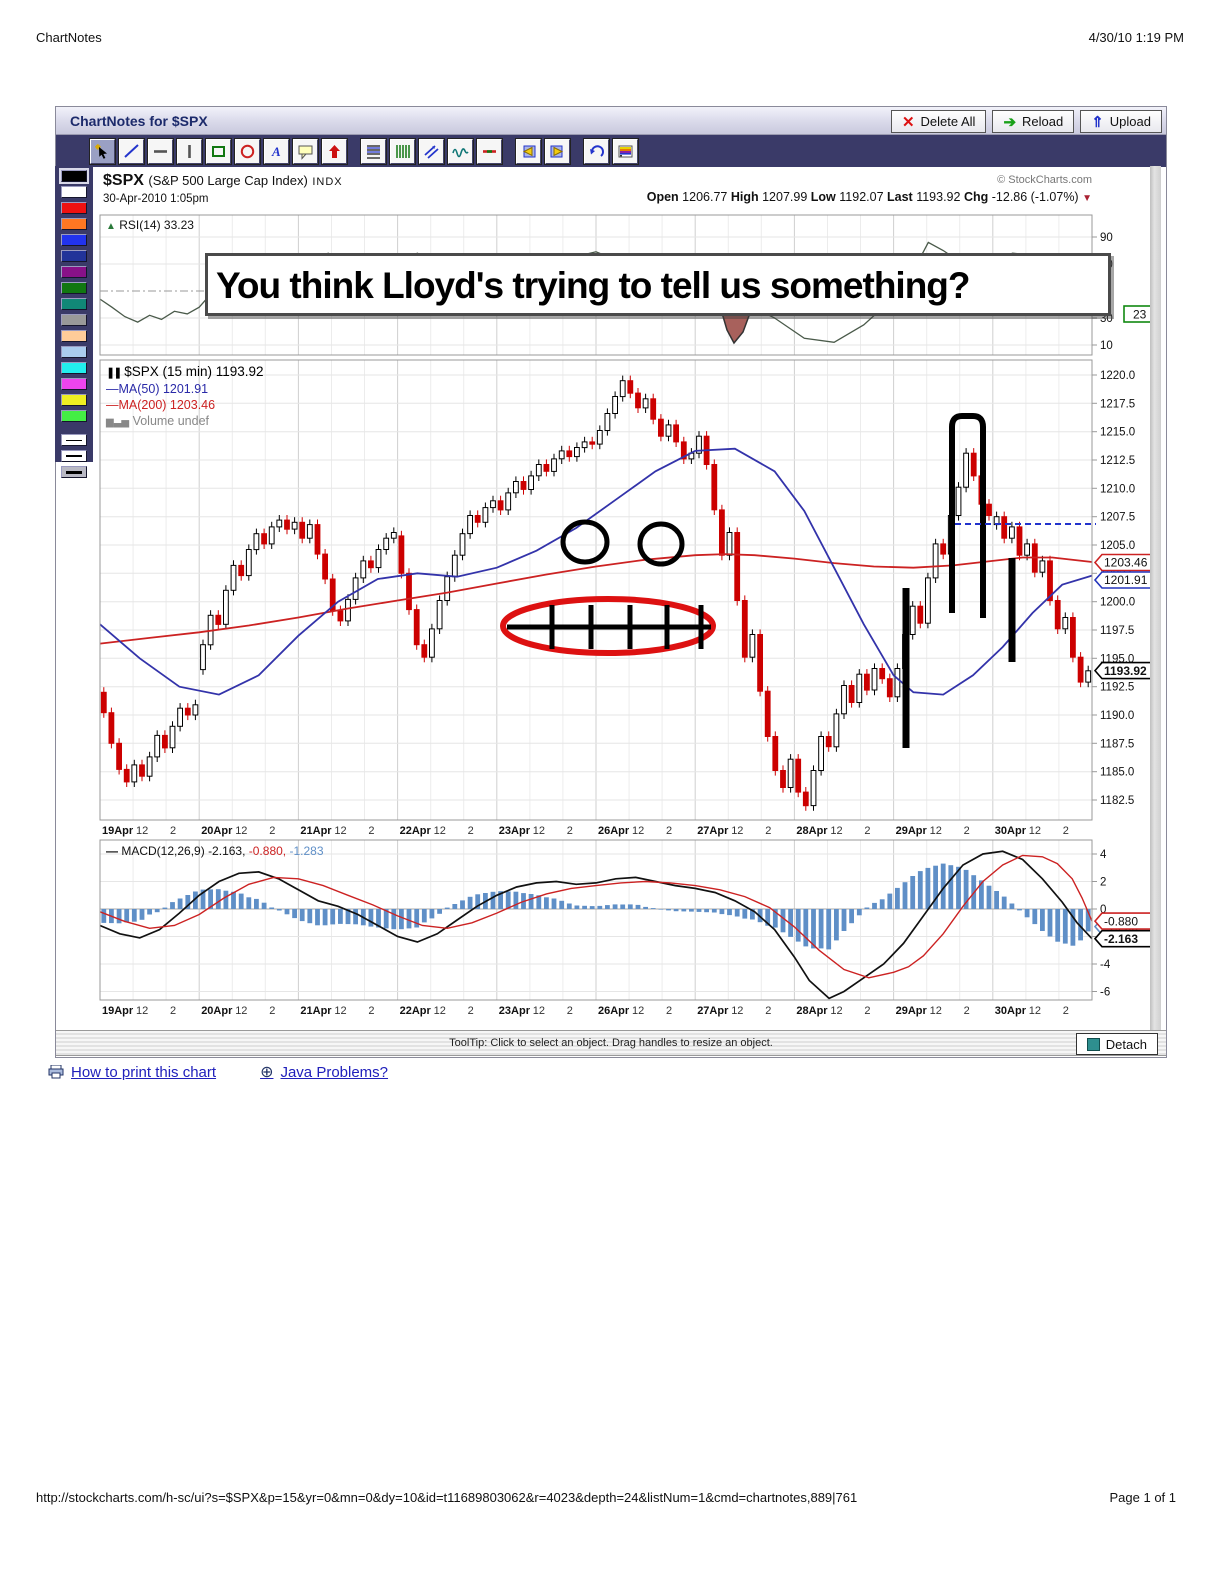 The image size is (1224, 1584). I want to click on upload-label: Upload, so click(1130, 121).